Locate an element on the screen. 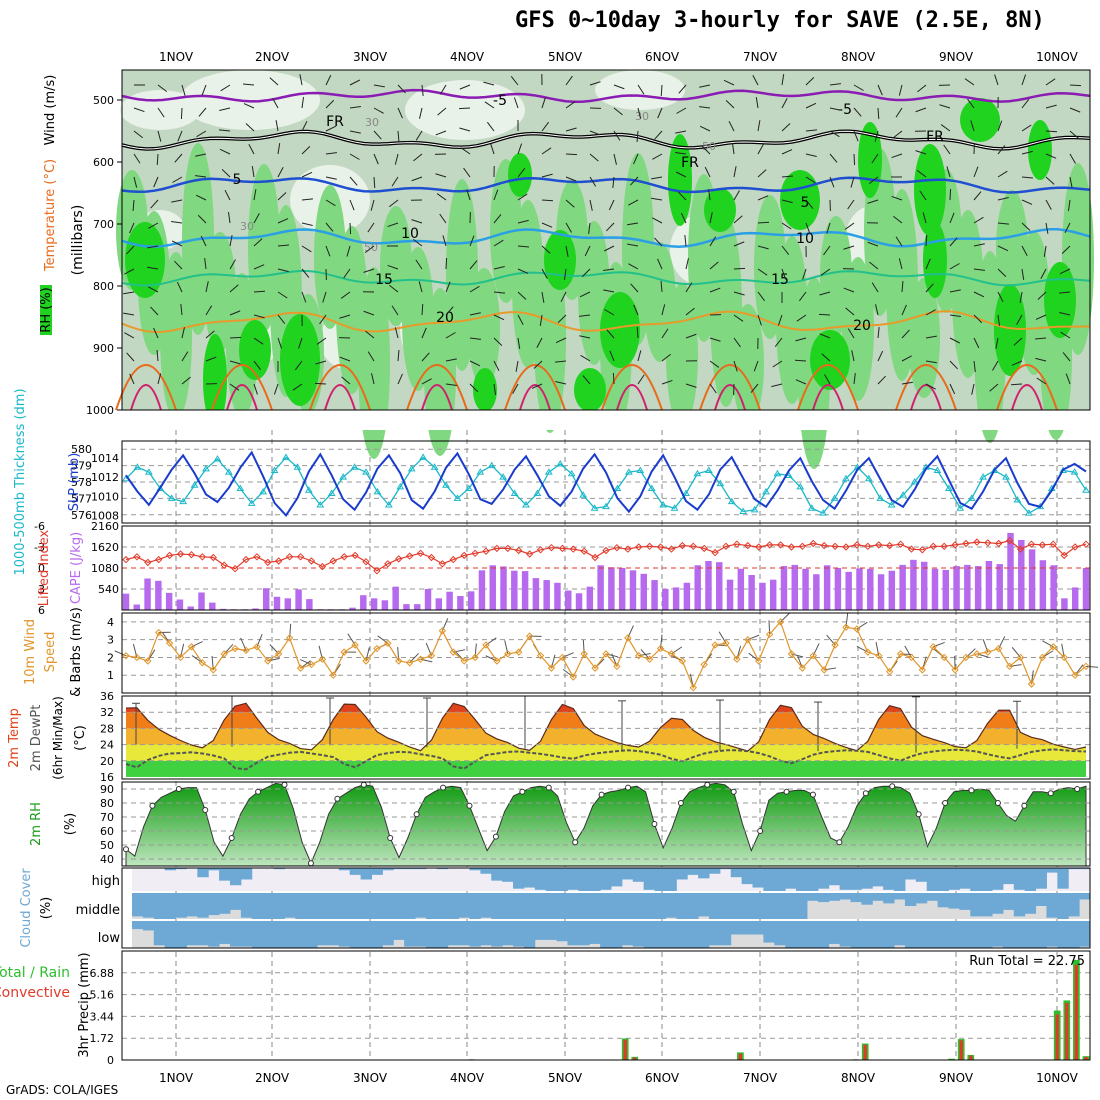 The width and height of the screenshot is (1100, 1100). li-tick-label: 0 is located at coordinates (41, 568).